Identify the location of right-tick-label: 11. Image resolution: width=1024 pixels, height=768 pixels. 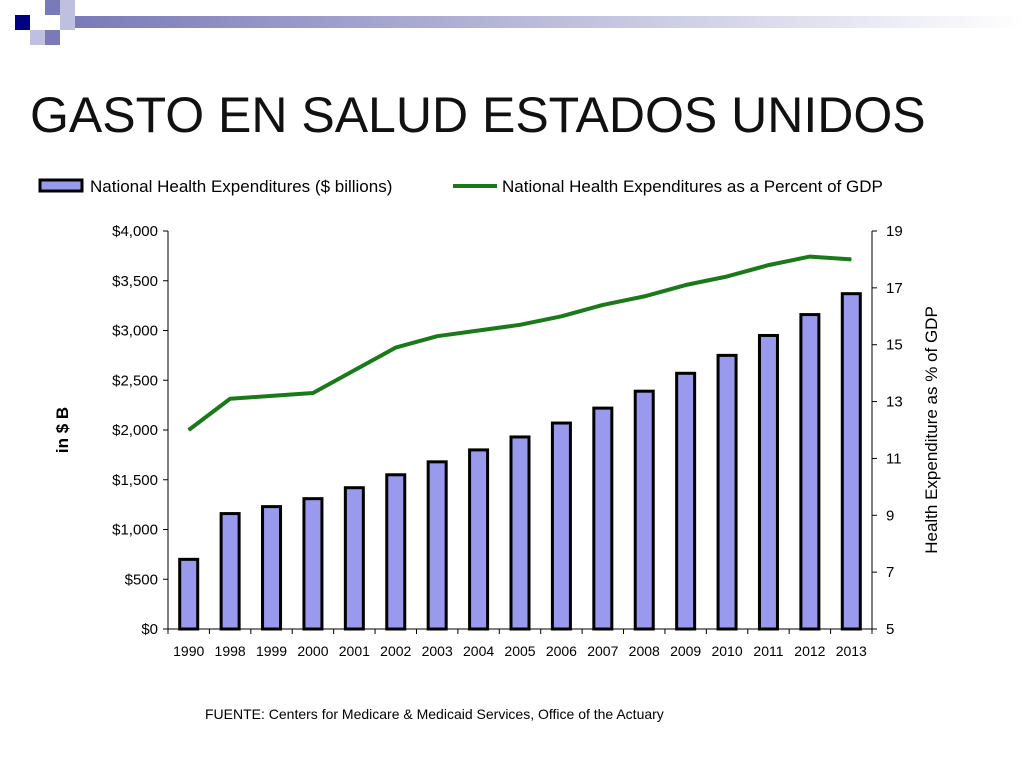
(894, 458).